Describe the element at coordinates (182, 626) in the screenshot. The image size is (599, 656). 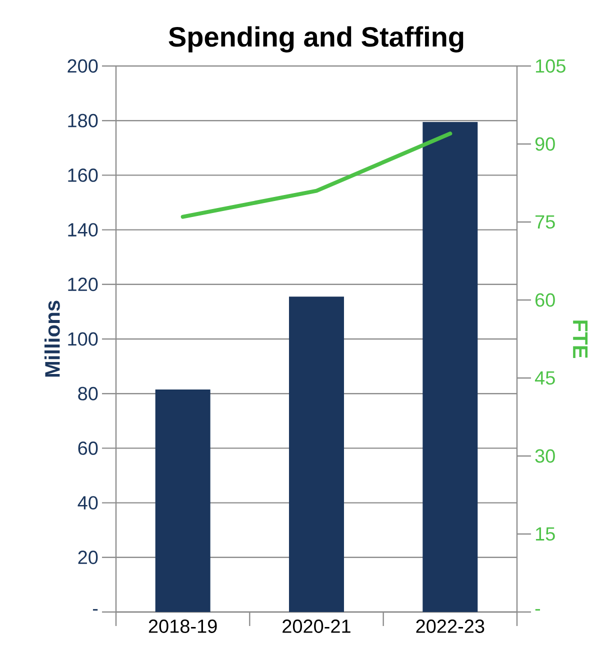
I see `x-tick-label: 2018-19` at that location.